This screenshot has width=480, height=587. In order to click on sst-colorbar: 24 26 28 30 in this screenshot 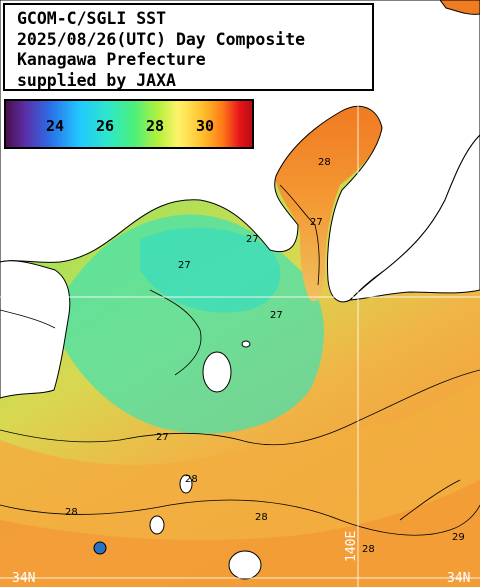, I will do `click(129, 124)`.